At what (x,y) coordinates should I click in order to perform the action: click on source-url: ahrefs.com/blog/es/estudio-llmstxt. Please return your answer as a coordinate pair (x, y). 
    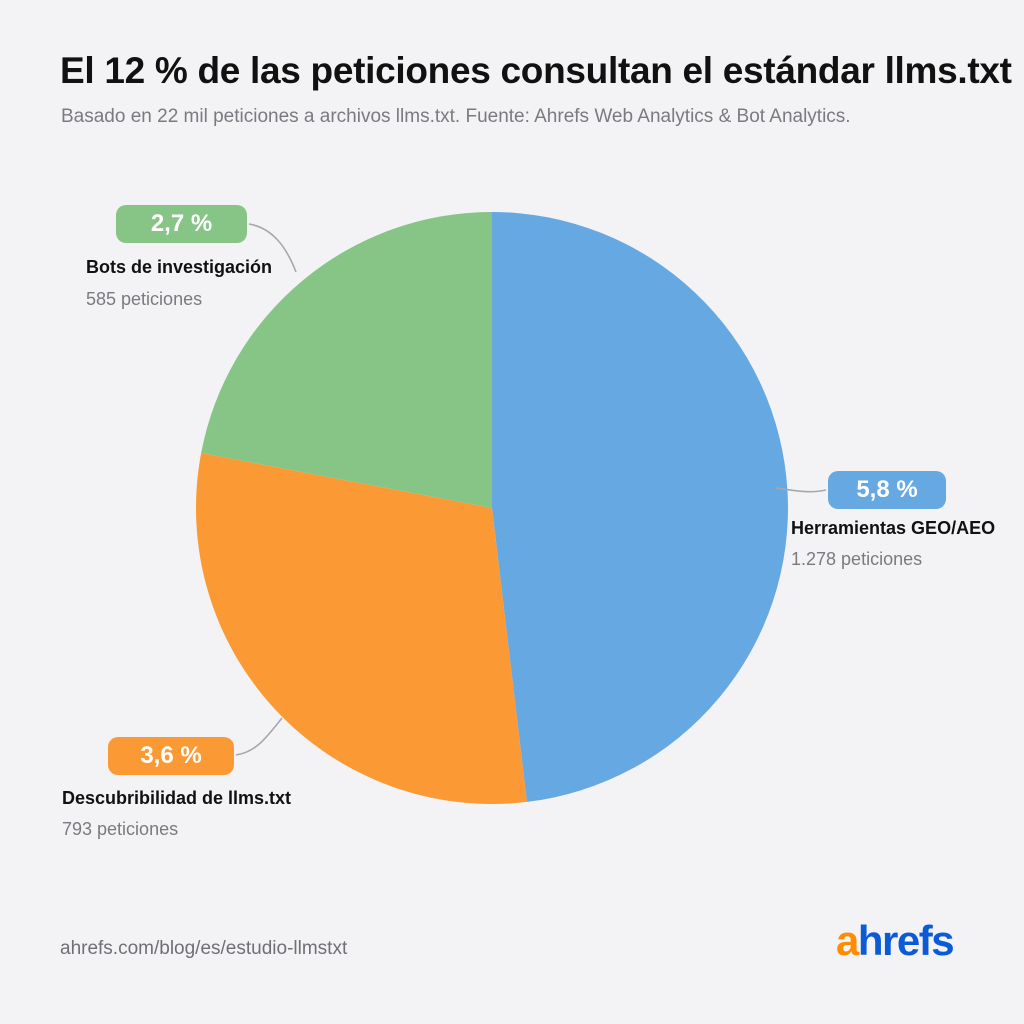
    Looking at the image, I should click on (204, 948).